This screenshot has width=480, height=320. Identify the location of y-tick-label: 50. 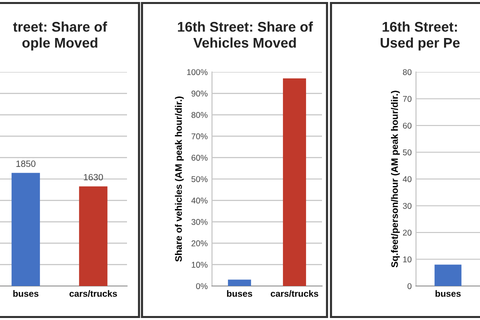
(407, 152).